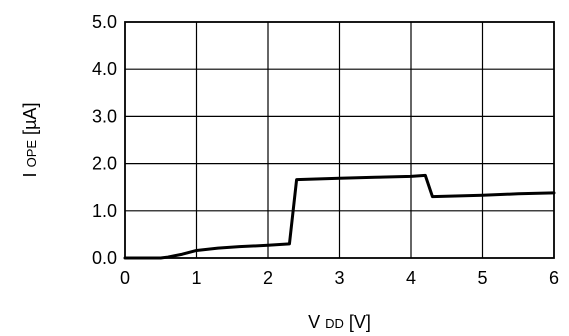 The image size is (569, 336). Describe the element at coordinates (268, 278) in the screenshot. I see `x-tick-label: 2` at that location.